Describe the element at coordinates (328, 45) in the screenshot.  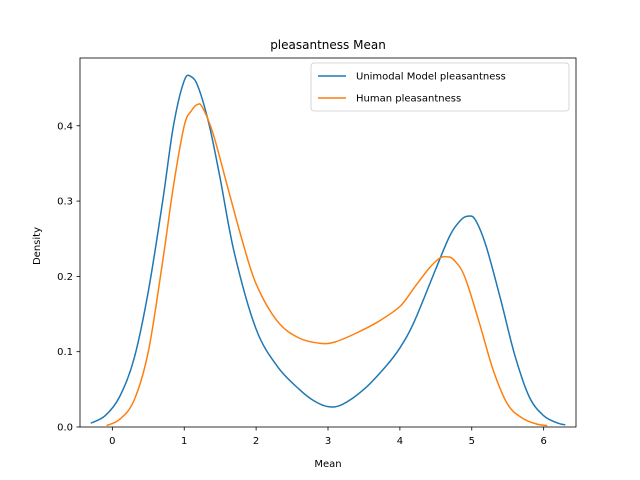
I see `chart-title: pleasantness Mean` at that location.